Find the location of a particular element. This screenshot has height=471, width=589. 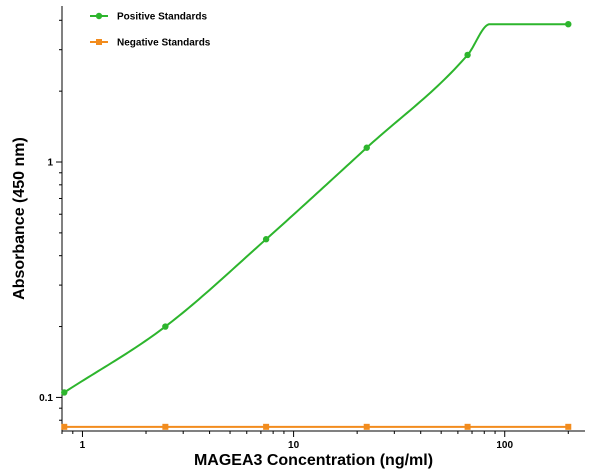

y-axis-title: Absorbance (450 nm) is located at coordinates (19, 218).